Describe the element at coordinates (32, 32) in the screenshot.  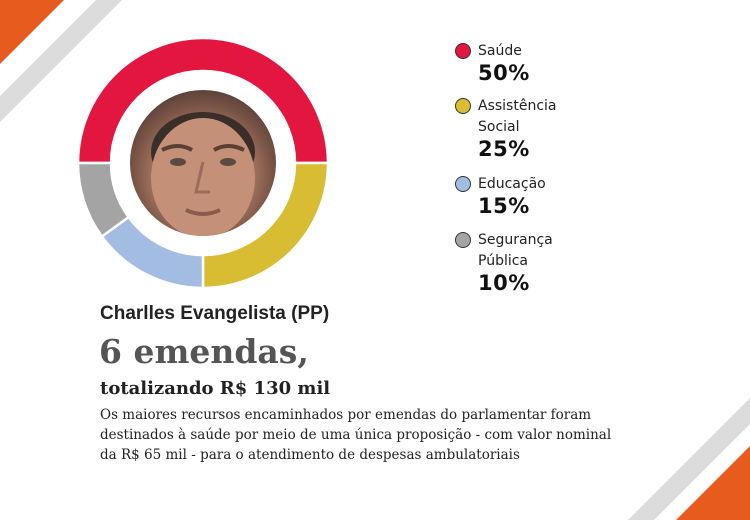
I see `top-left-orange-corner` at that location.